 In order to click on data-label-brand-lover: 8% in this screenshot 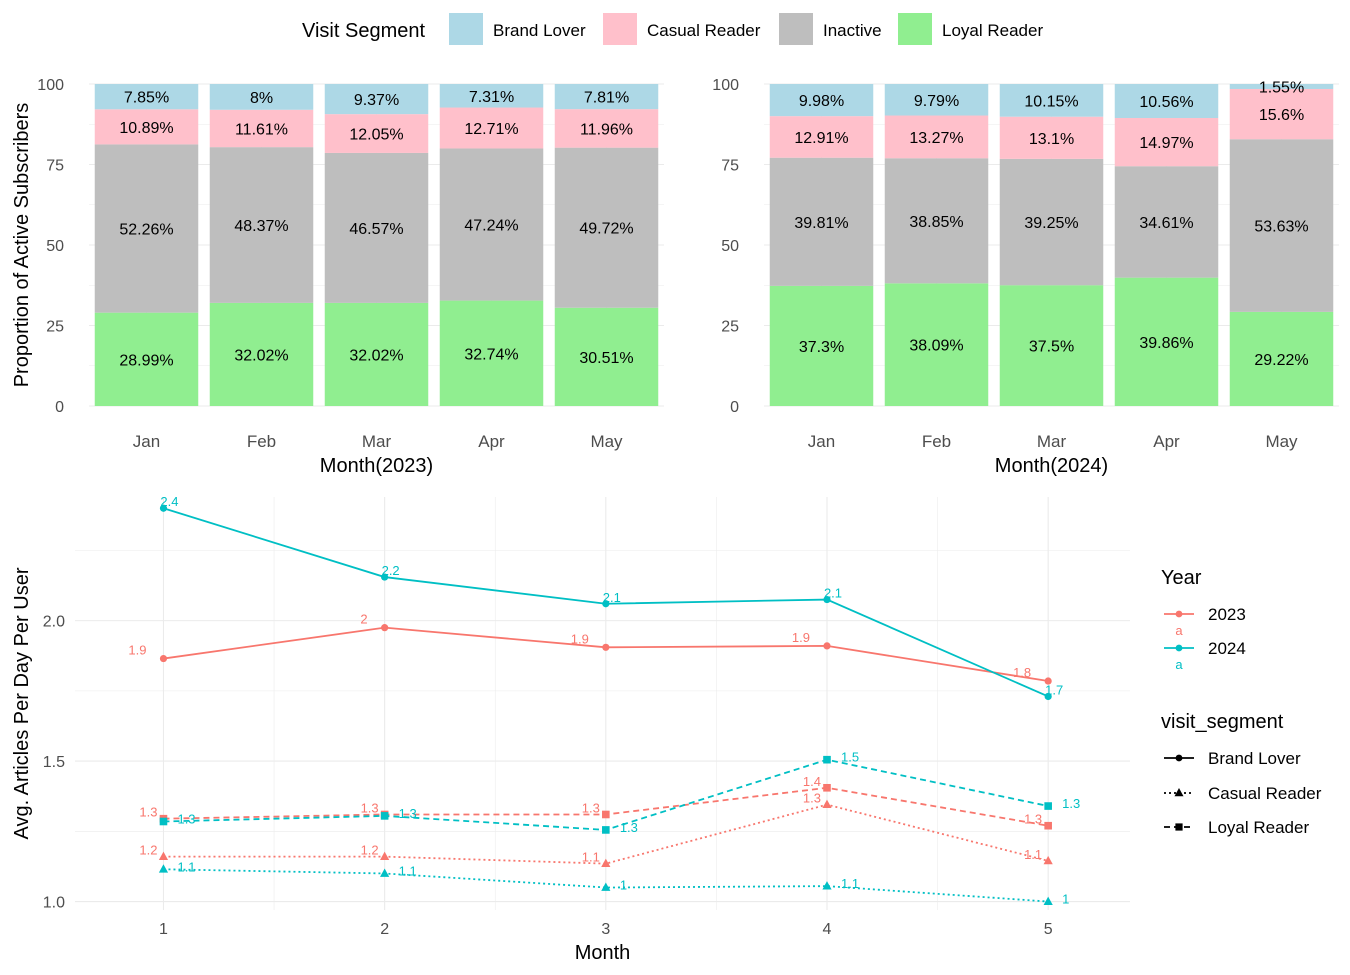, I will do `click(261, 98)`.